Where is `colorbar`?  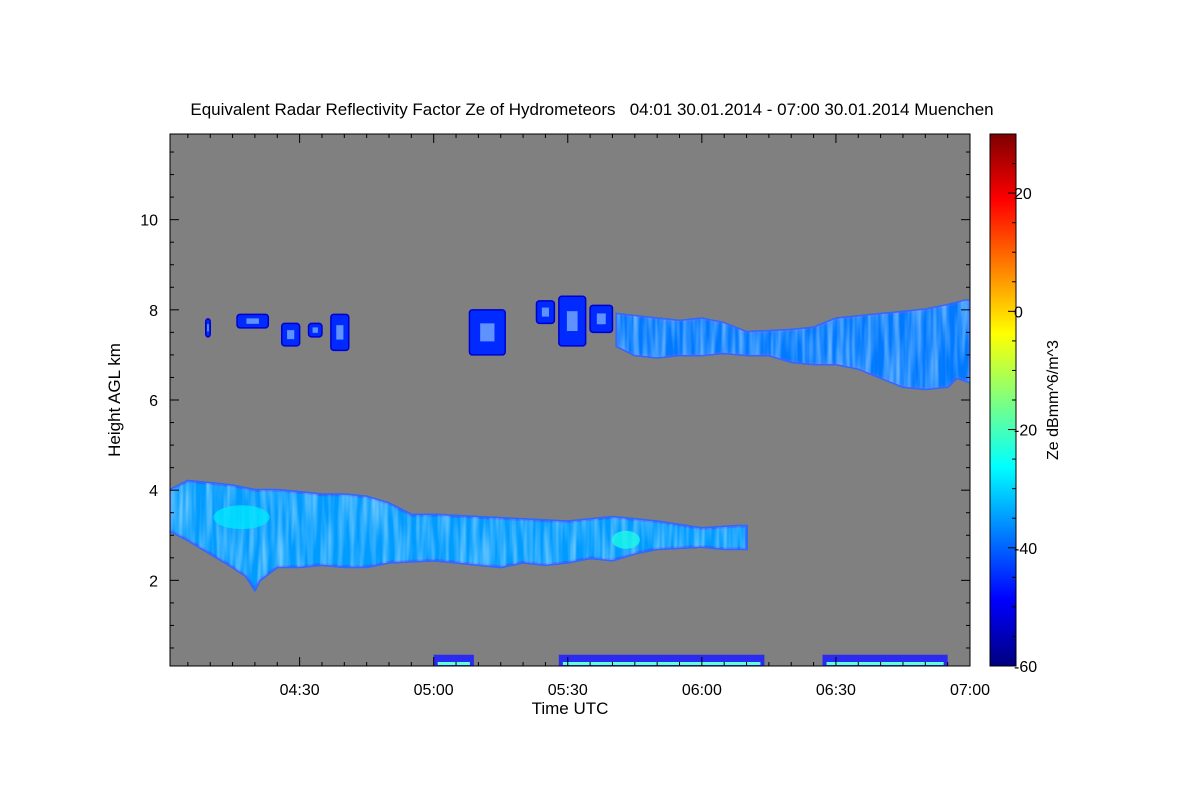 colorbar is located at coordinates (1003, 400).